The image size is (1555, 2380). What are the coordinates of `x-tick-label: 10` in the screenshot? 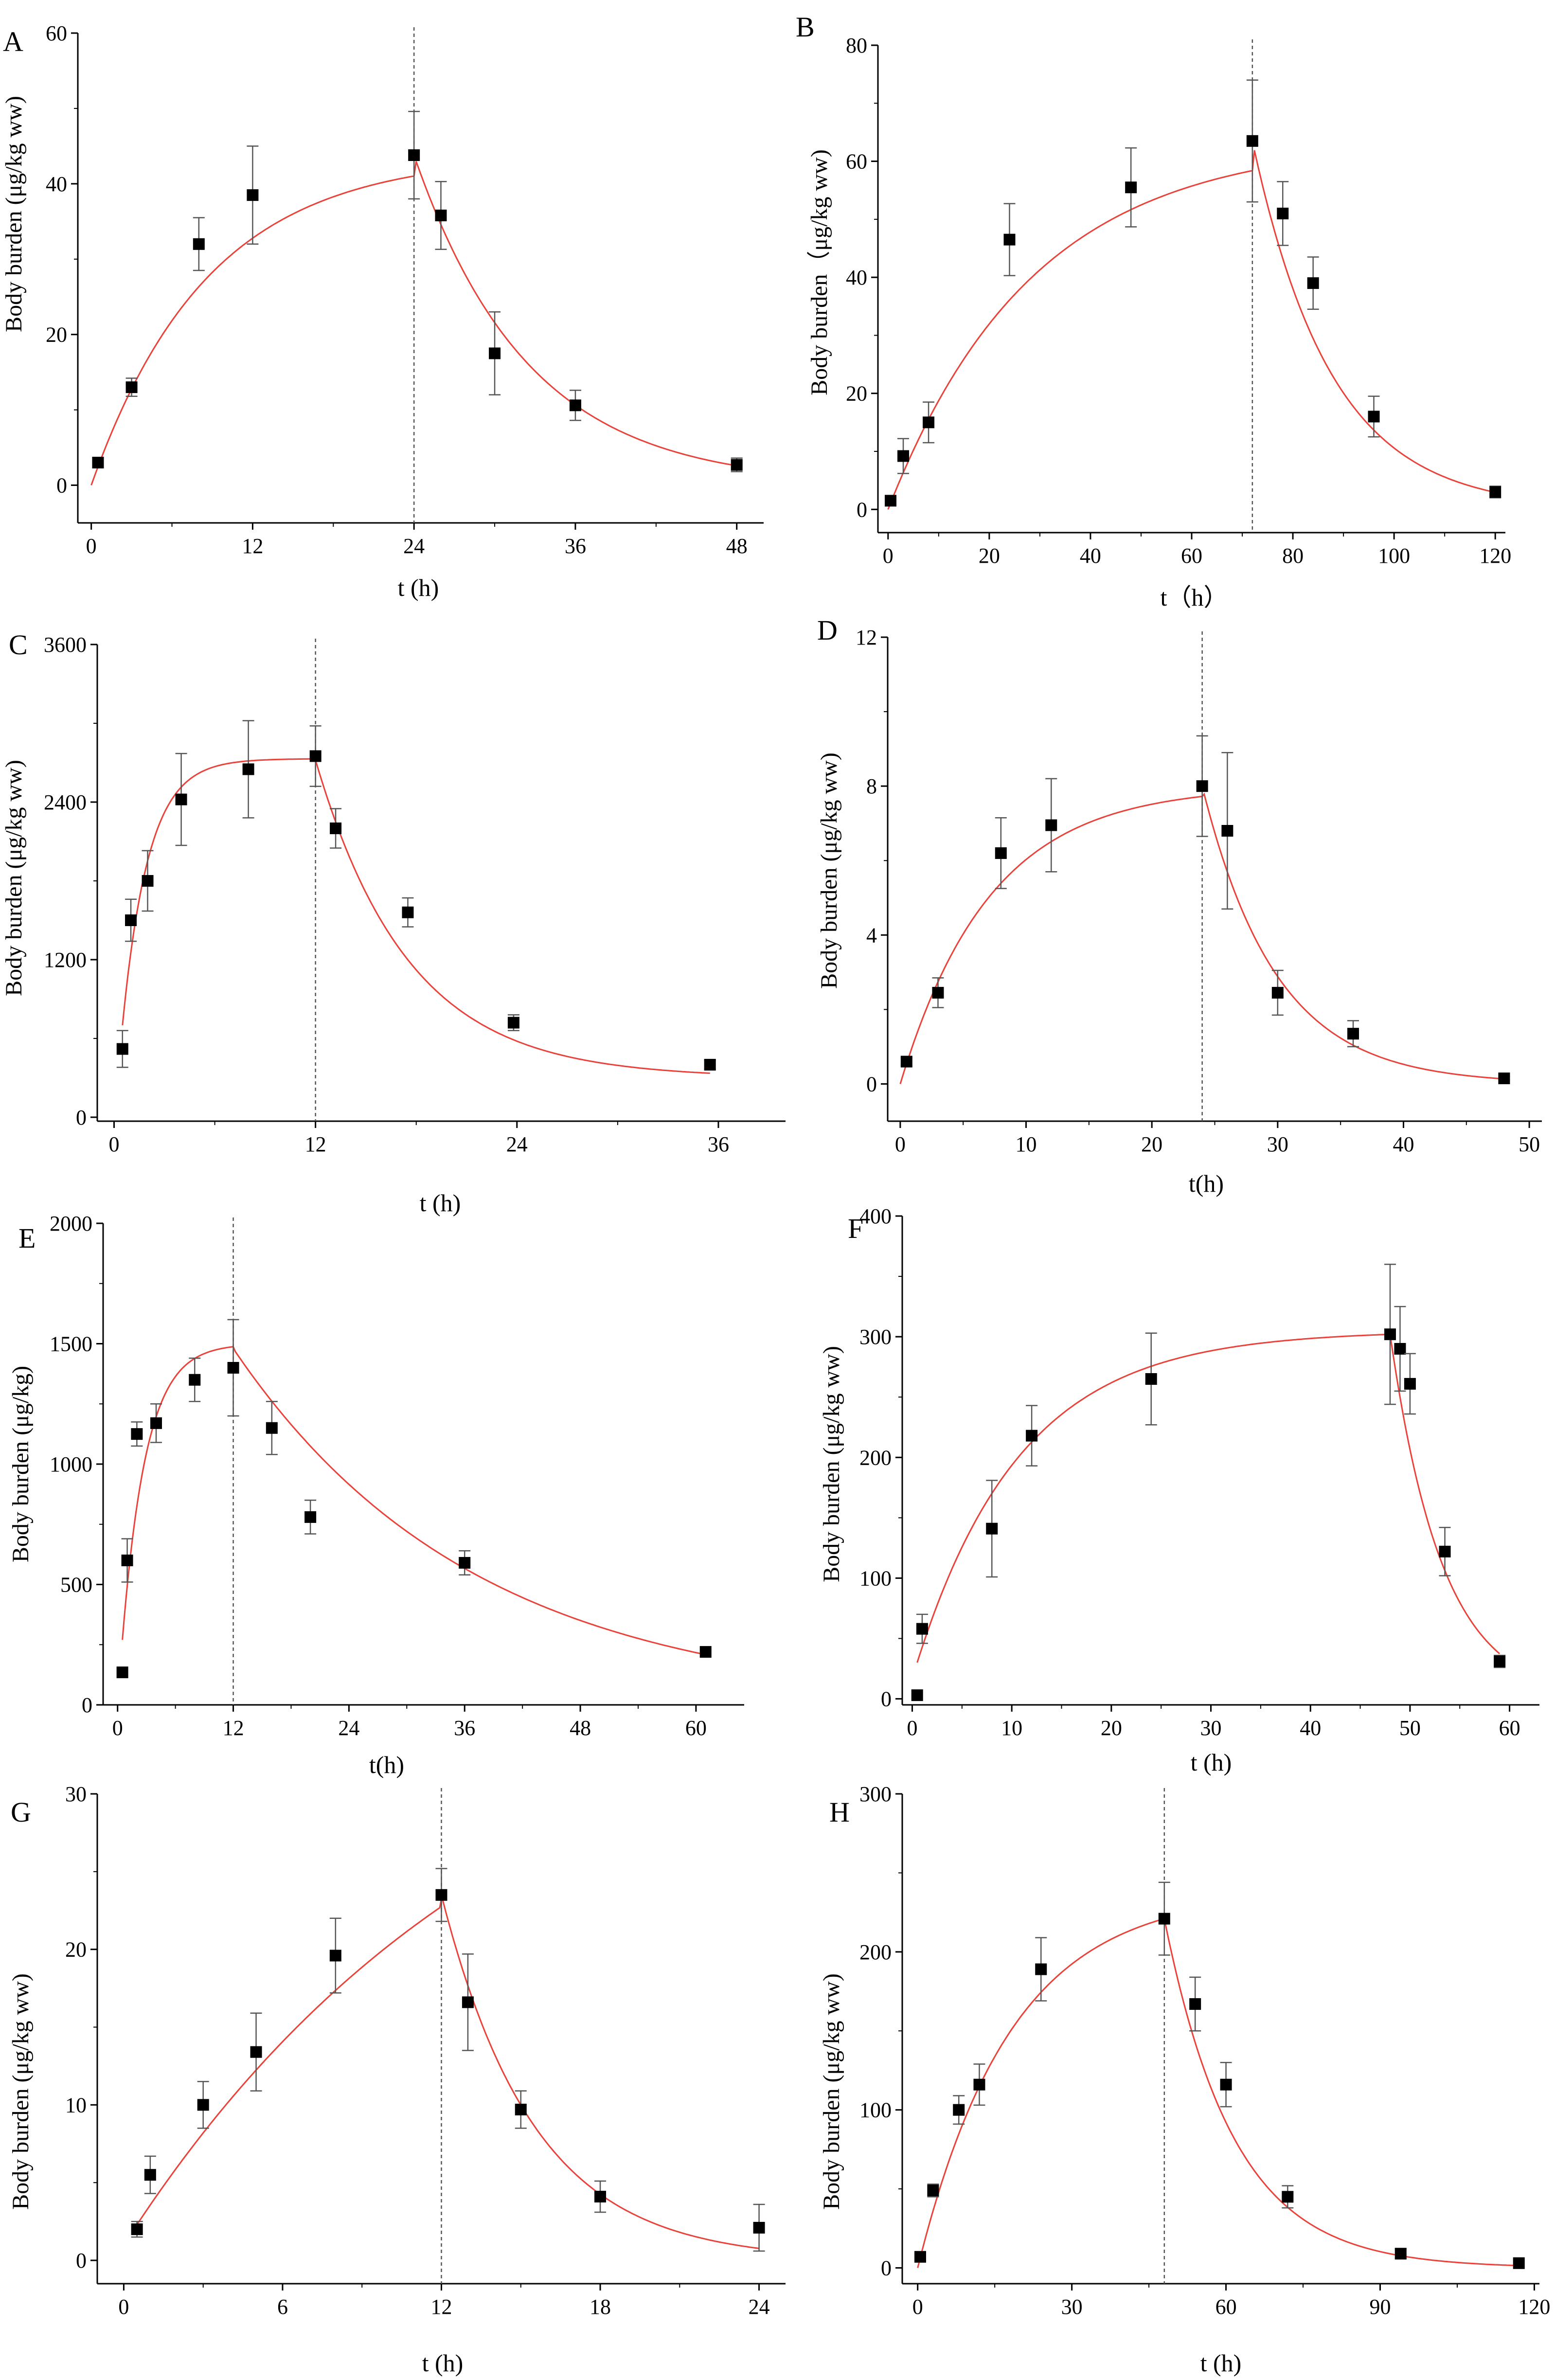 It's located at (1012, 1728).